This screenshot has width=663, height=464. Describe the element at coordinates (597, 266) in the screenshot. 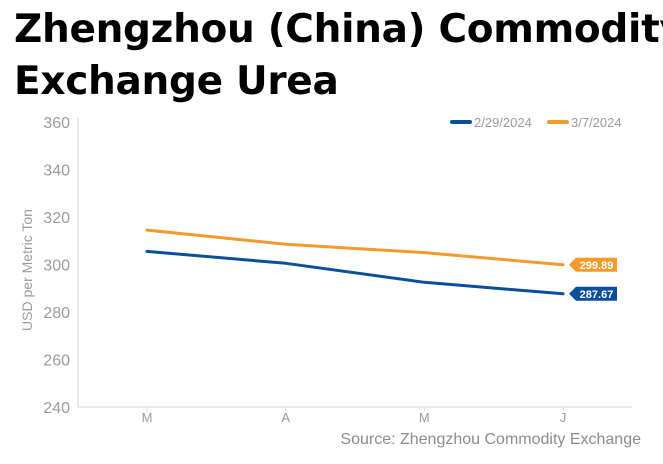

I see `end-value-label: 299.89` at that location.